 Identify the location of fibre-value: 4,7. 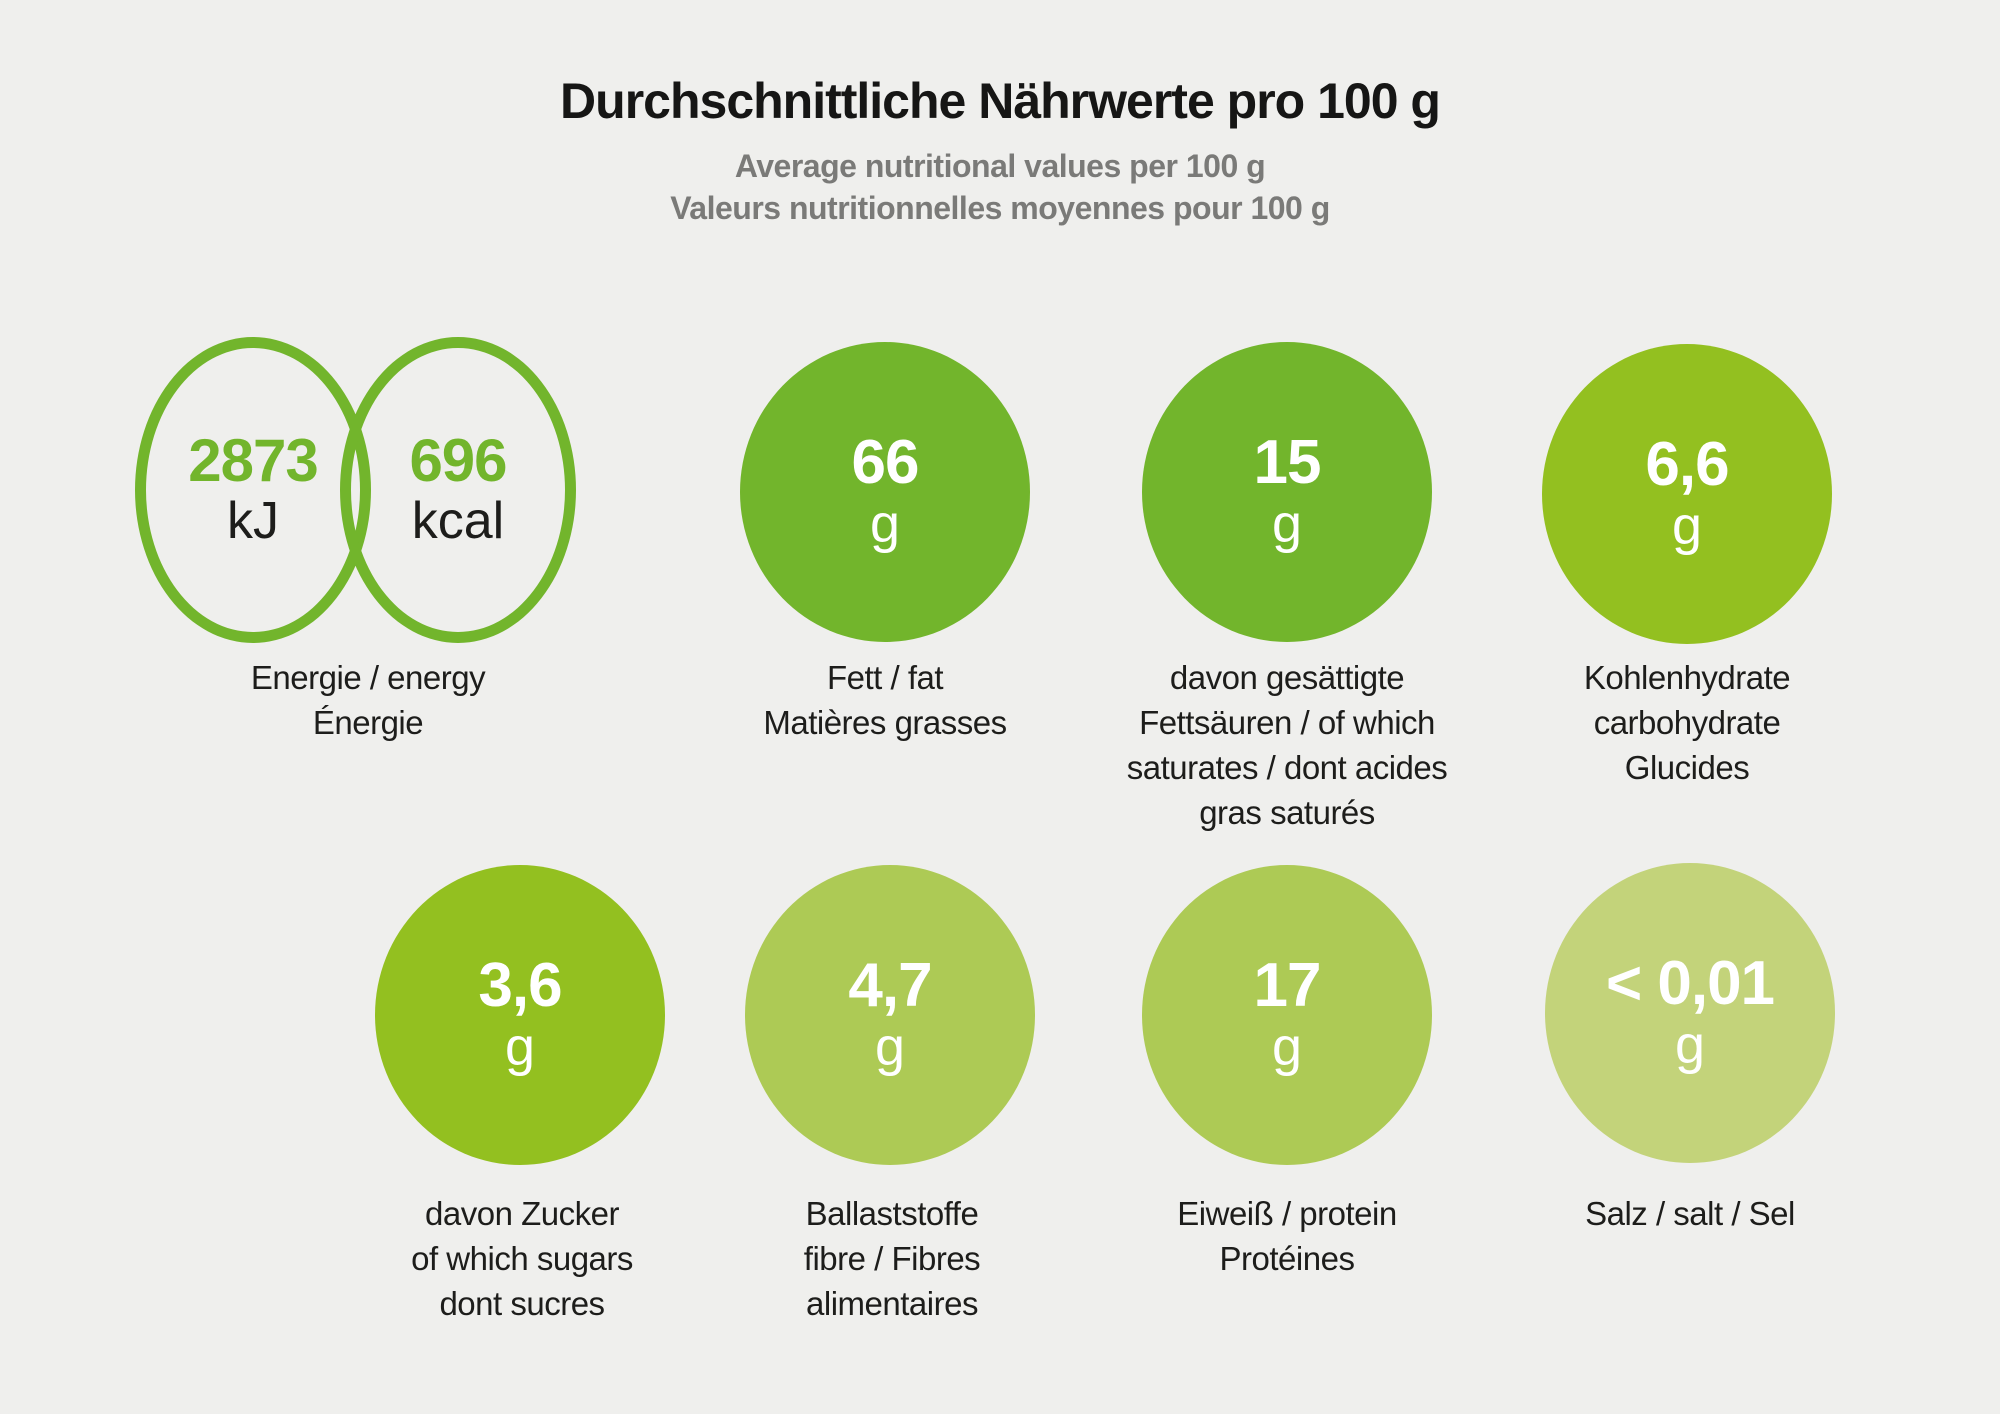
(890, 985).